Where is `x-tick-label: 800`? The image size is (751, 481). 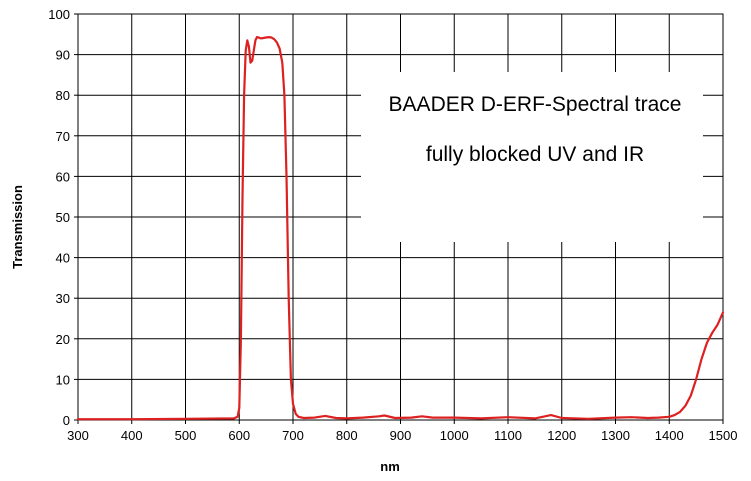 x-tick-label: 800 is located at coordinates (347, 435).